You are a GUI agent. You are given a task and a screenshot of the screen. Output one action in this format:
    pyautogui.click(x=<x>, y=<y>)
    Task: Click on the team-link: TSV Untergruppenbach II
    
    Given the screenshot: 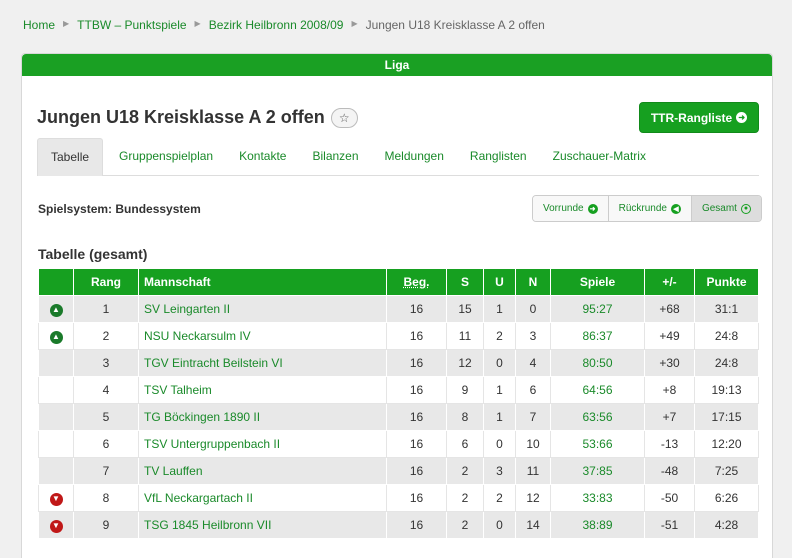 What is the action you would take?
    pyautogui.click(x=212, y=444)
    